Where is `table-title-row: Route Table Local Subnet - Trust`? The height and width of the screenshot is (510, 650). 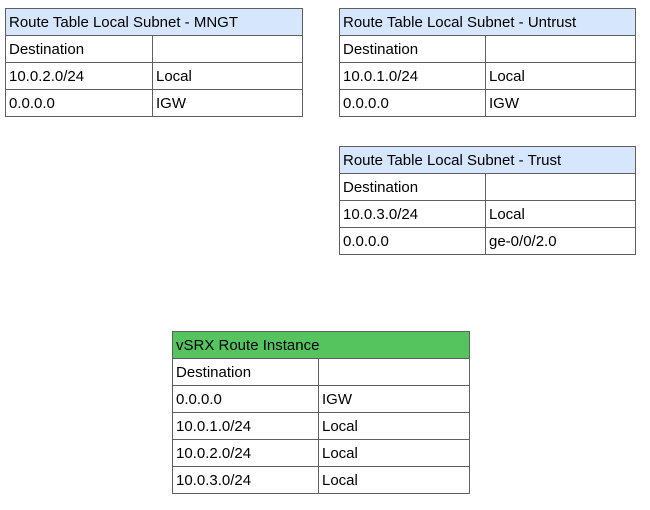 table-title-row: Route Table Local Subnet - Trust is located at coordinates (487, 160).